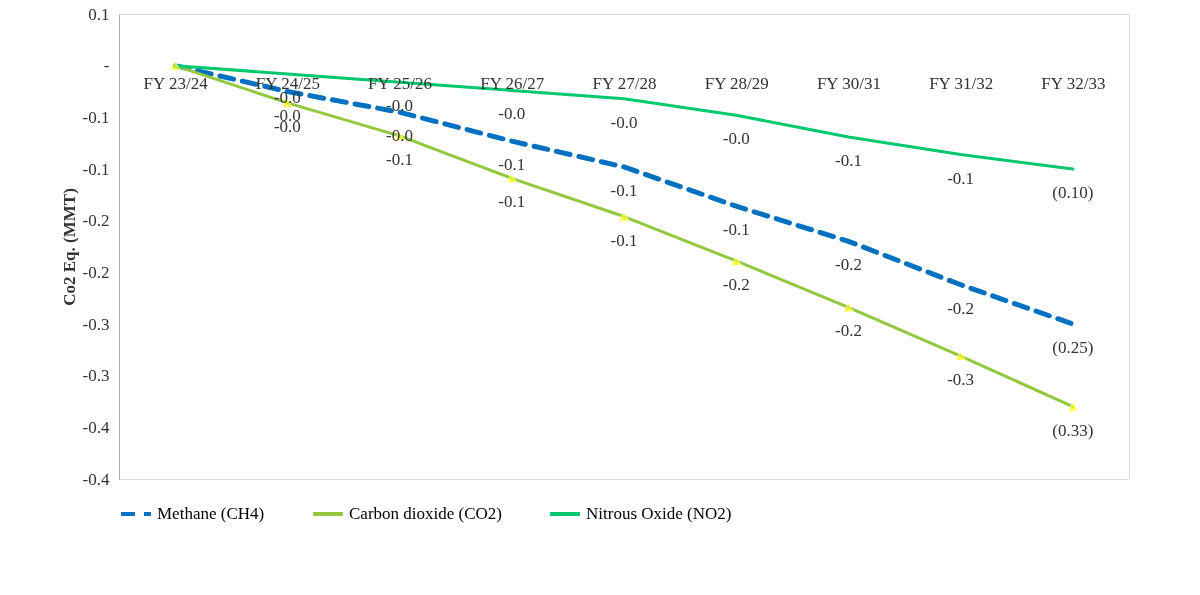 This screenshot has height=595, width=1200. What do you see at coordinates (106, 66) in the screenshot?
I see `y-tick-label: -` at bounding box center [106, 66].